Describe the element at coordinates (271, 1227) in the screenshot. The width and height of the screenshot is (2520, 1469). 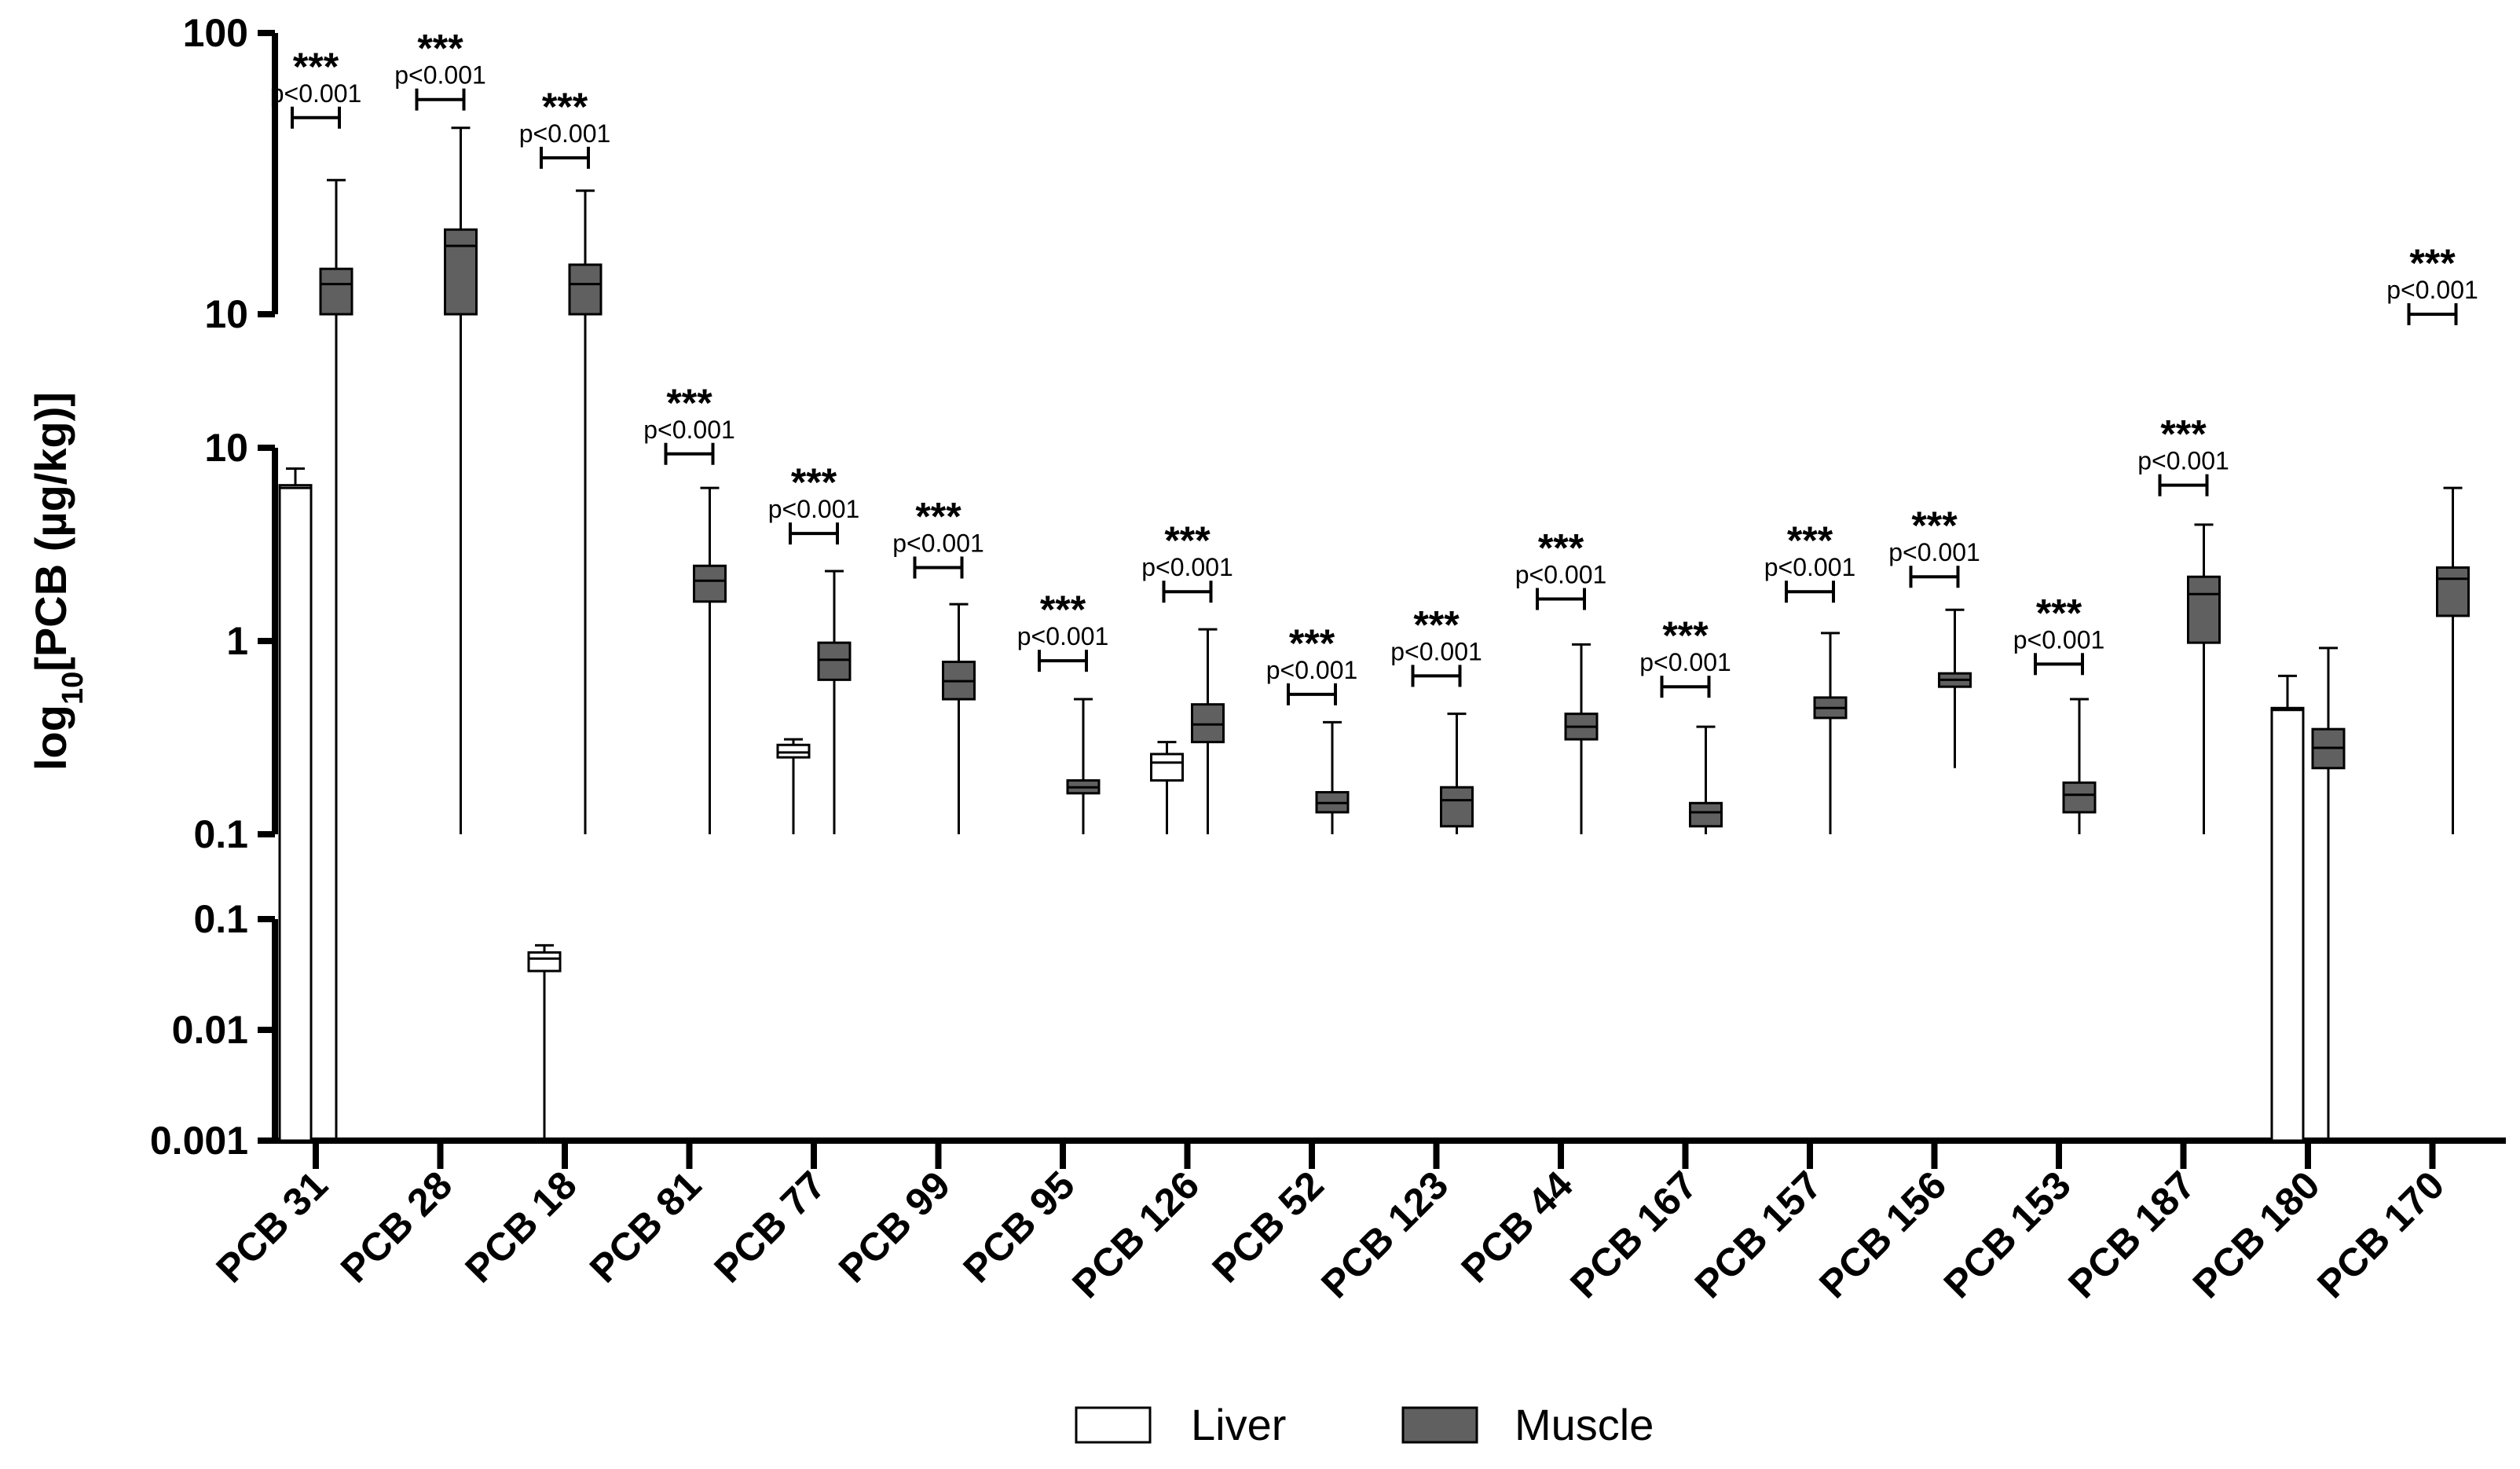
I see `x-tick-label: PCB 31` at that location.